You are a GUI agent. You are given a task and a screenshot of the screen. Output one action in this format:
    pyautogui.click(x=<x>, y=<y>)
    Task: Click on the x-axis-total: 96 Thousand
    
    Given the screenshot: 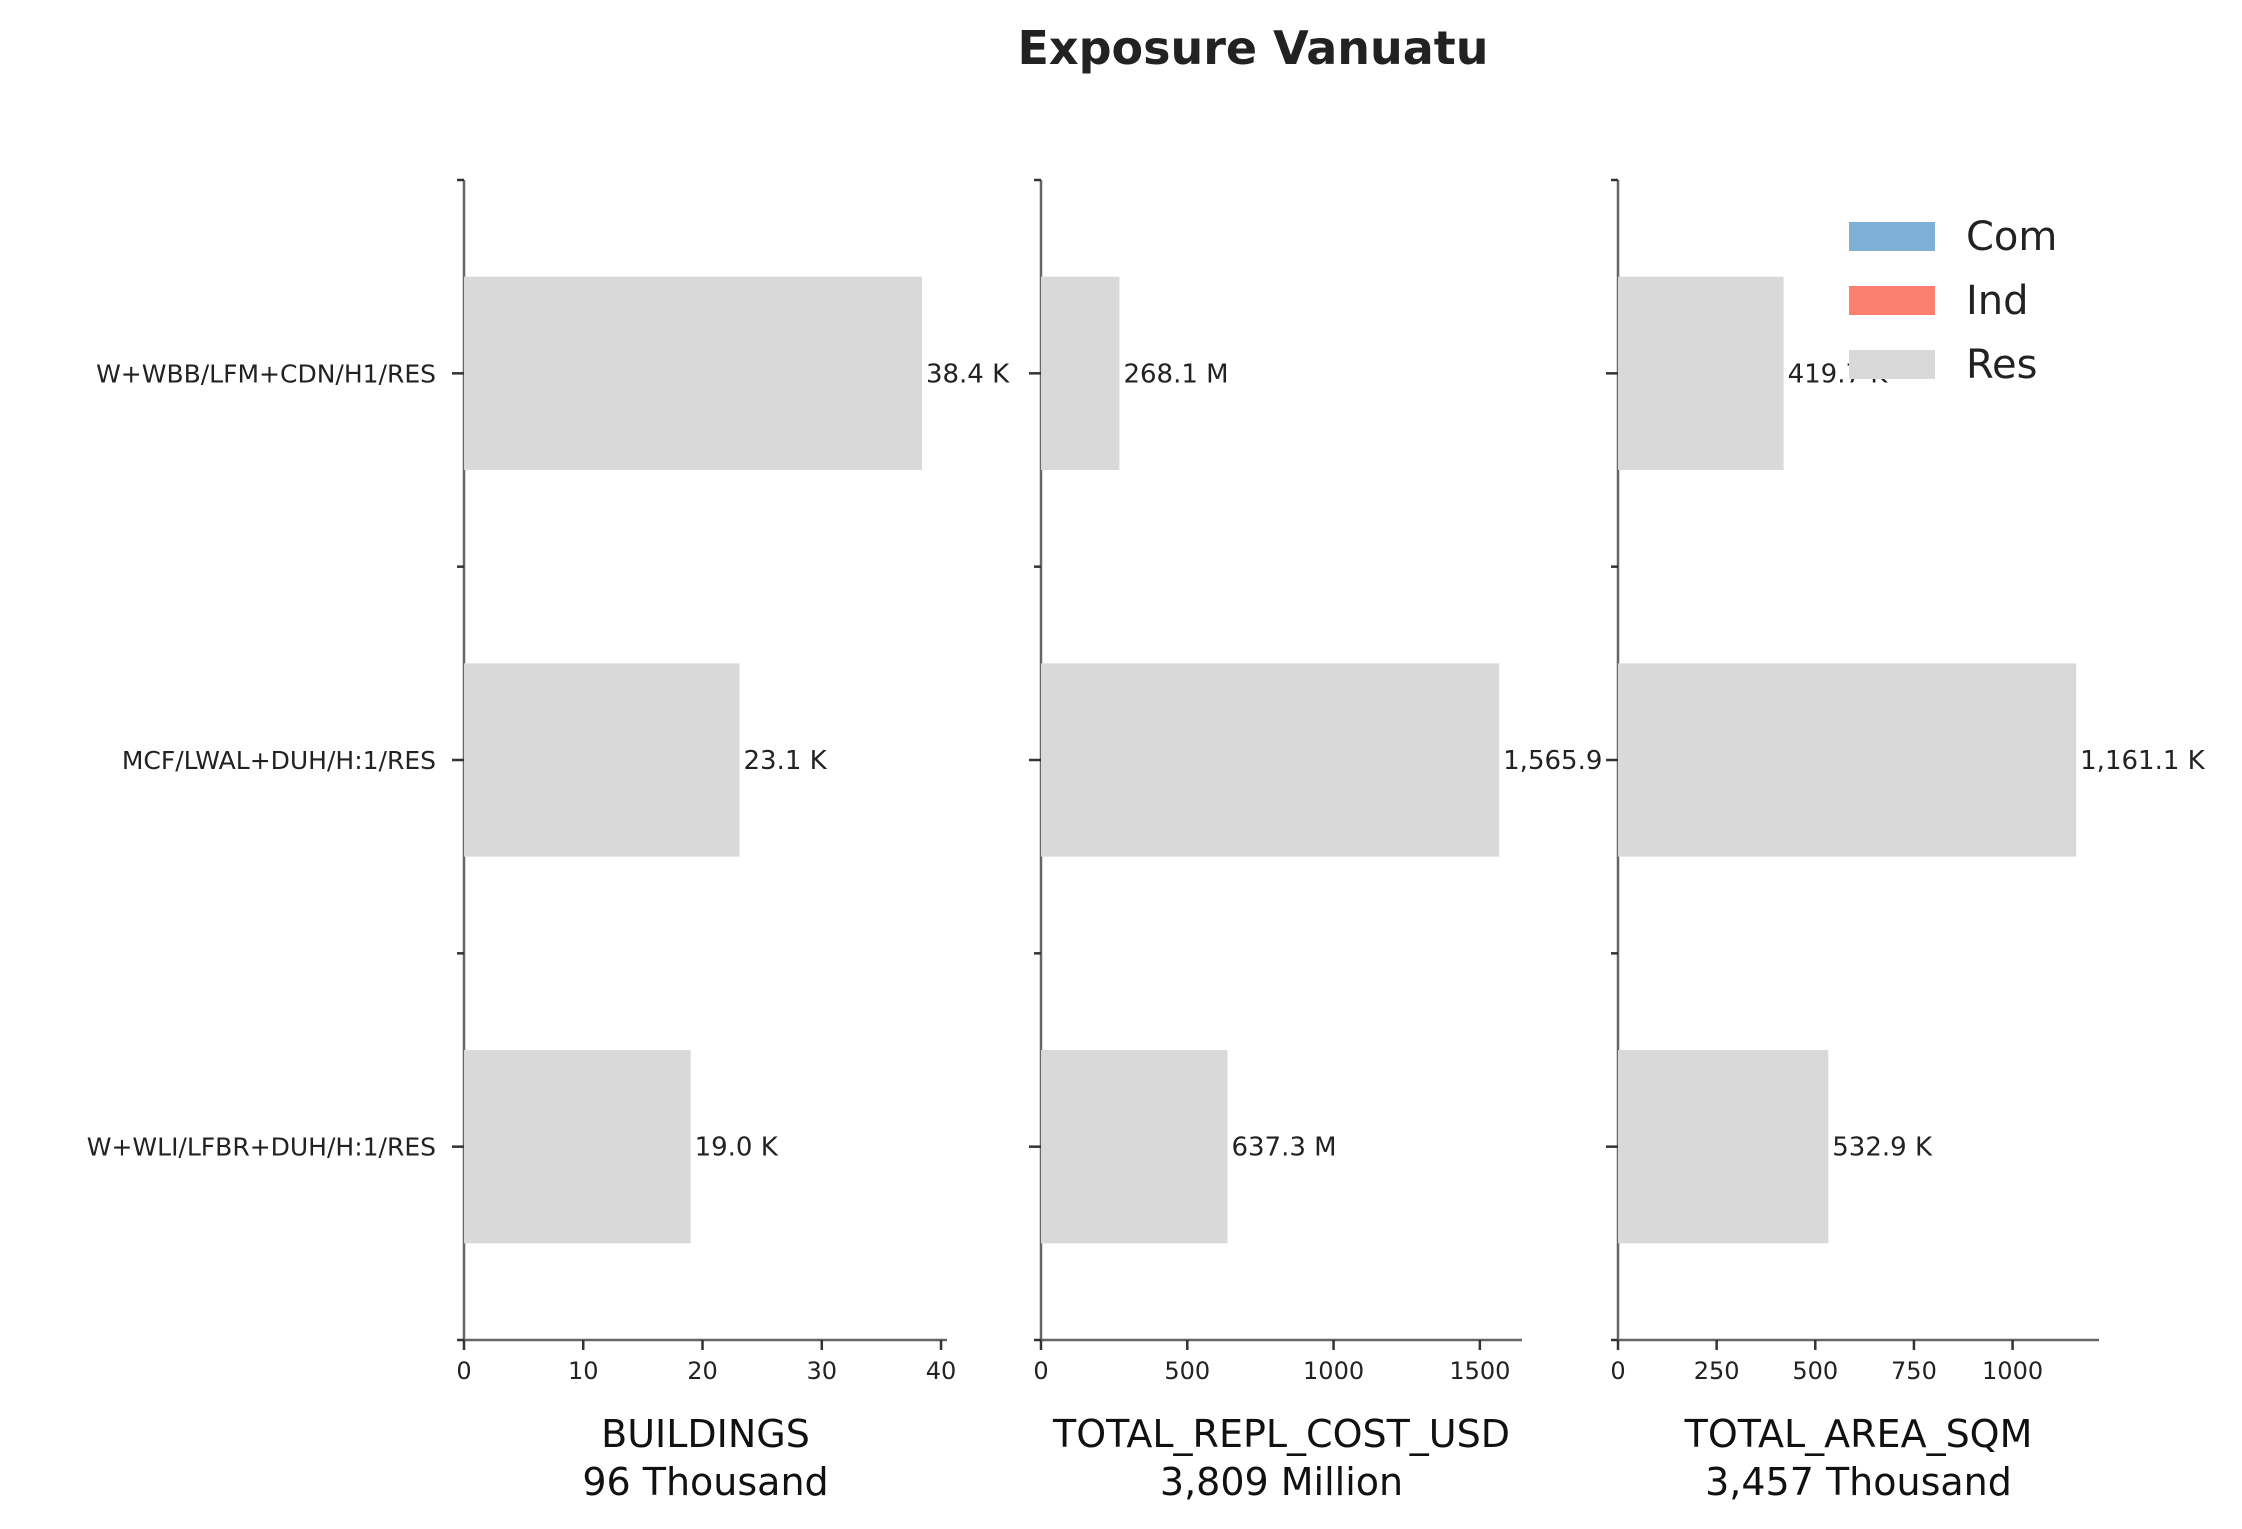 What is the action you would take?
    pyautogui.click(x=705, y=1482)
    